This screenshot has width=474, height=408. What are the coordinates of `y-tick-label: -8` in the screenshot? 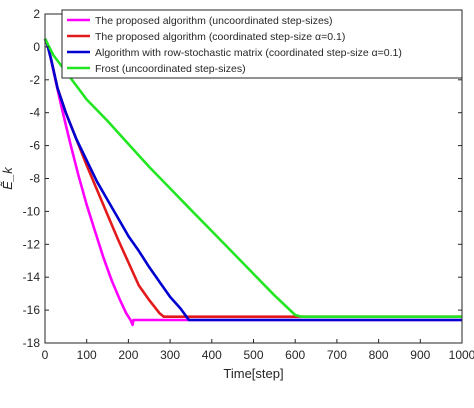 It's located at (34, 179).